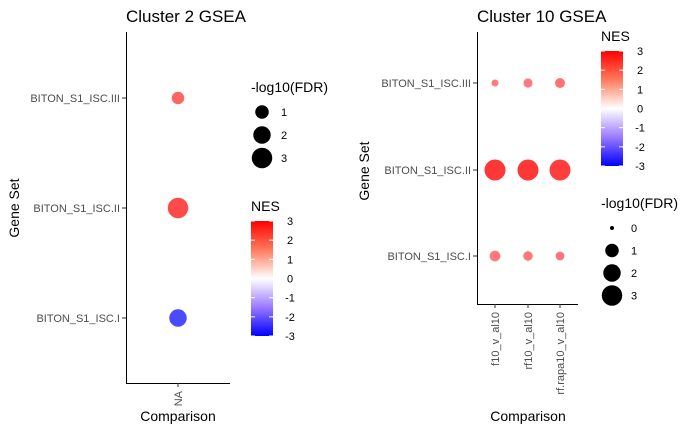 The height and width of the screenshot is (432, 700). I want to click on size-legend: -log10(FDR) 1 2 3, so click(289, 124).